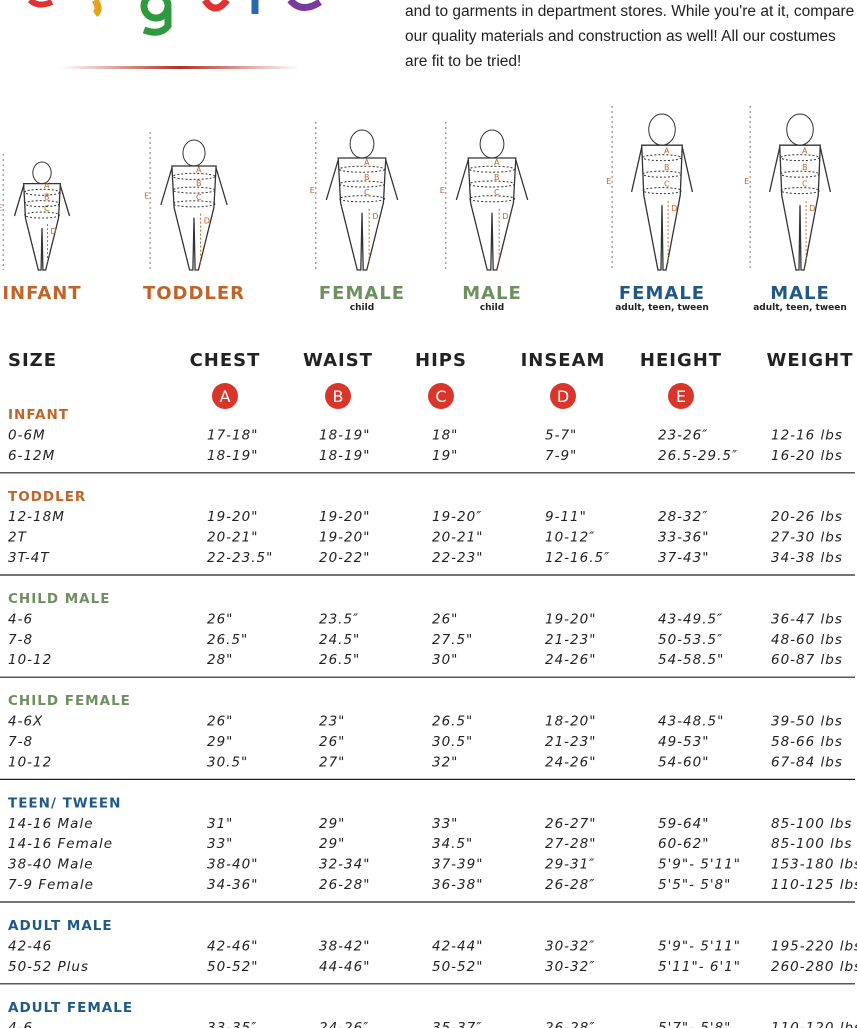  What do you see at coordinates (492, 293) in the screenshot?
I see `figure-label: MALE` at bounding box center [492, 293].